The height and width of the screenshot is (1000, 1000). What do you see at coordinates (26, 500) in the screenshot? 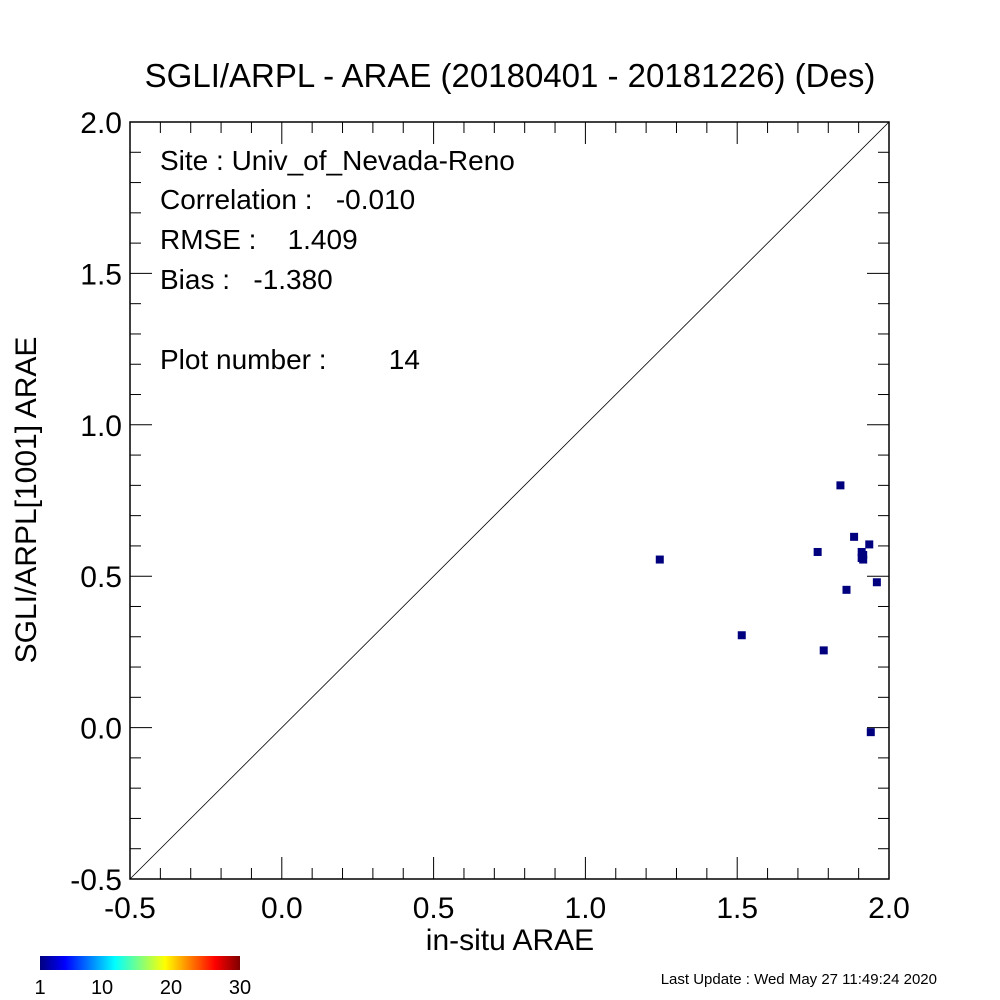
I see `y-axis-label: SGLI/ARPL[1001] ARAE` at bounding box center [26, 500].